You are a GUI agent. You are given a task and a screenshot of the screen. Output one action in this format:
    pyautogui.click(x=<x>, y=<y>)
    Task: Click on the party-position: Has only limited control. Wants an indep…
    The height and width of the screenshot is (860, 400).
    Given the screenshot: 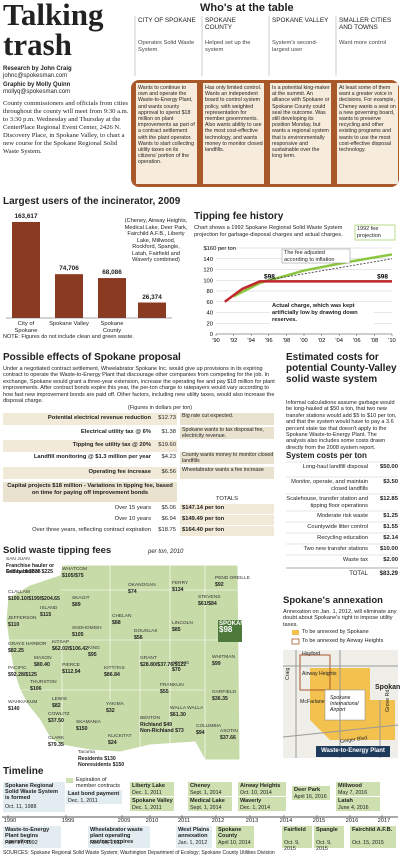 What is the action you would take?
    pyautogui.click(x=234, y=119)
    